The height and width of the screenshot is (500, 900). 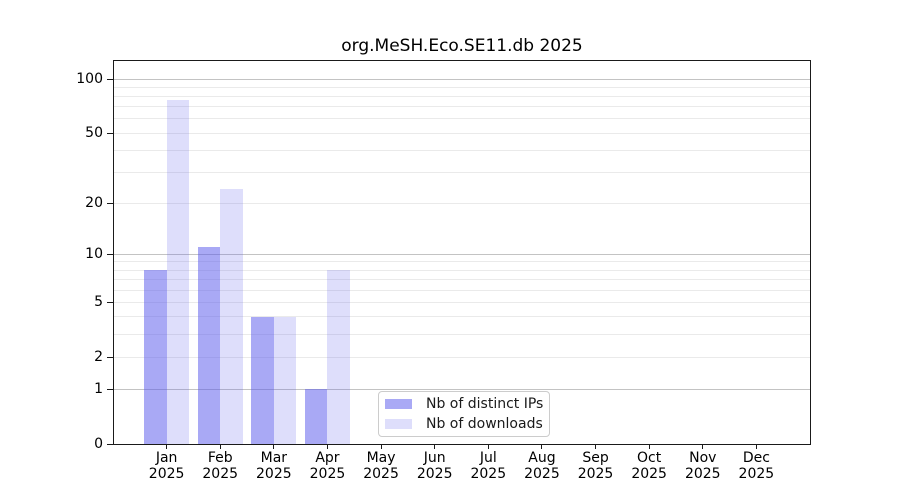 I want to click on chart-title: org.MeSH.Eco.SE11.db 2025, so click(x=462, y=46).